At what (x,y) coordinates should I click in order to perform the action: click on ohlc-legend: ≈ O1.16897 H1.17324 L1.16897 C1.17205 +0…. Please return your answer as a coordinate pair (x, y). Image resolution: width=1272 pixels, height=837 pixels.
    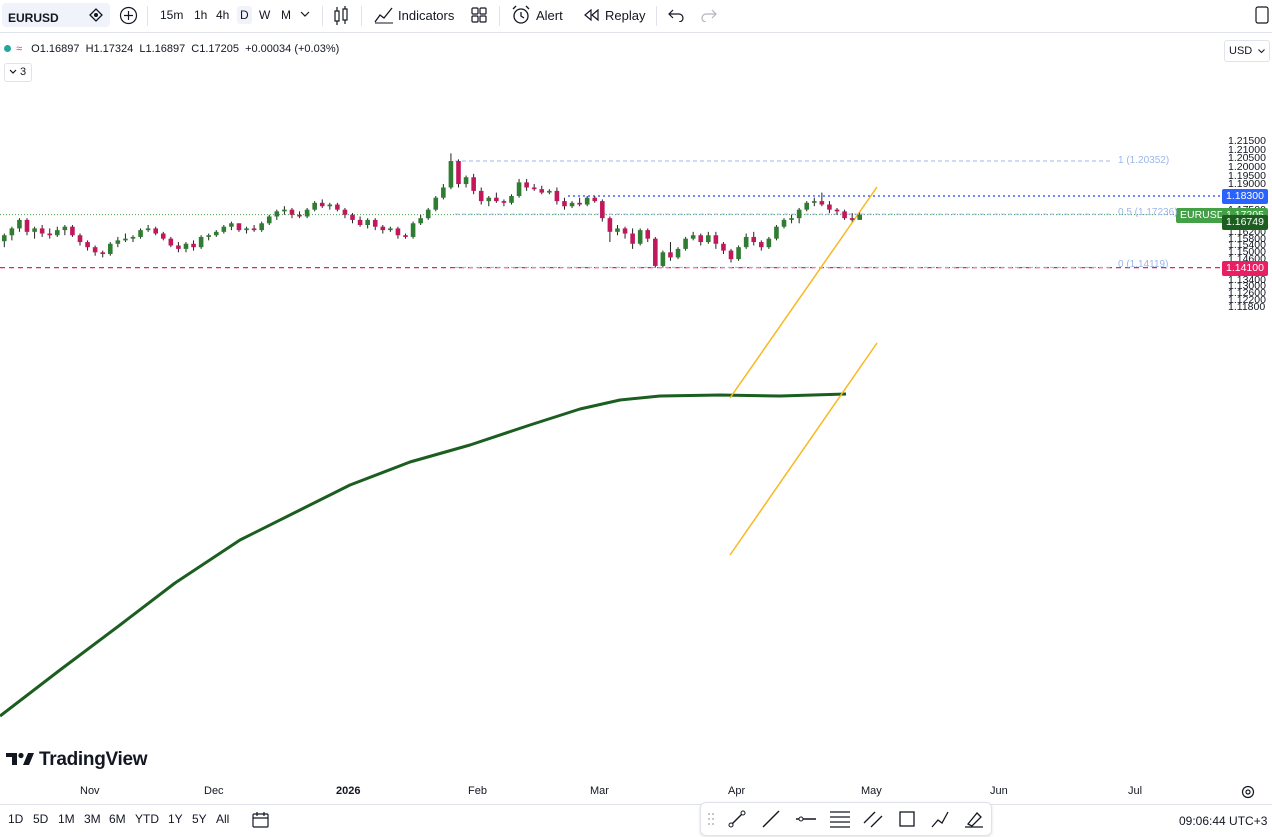
    Looking at the image, I should click on (173, 49).